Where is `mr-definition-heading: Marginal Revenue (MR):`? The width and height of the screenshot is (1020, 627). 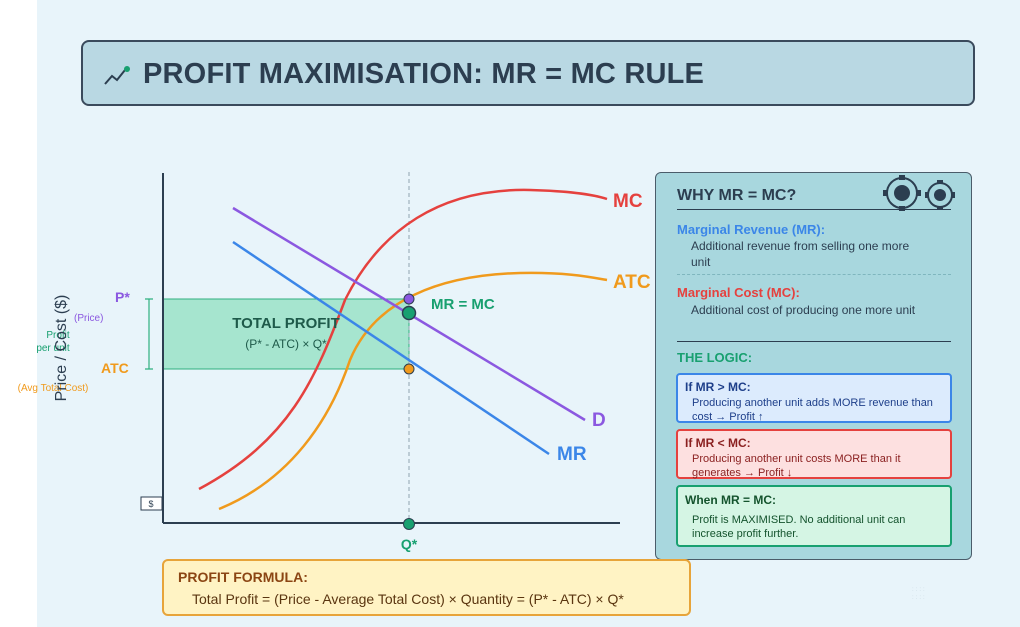
mr-definition-heading: Marginal Revenue (MR): is located at coordinates (751, 229).